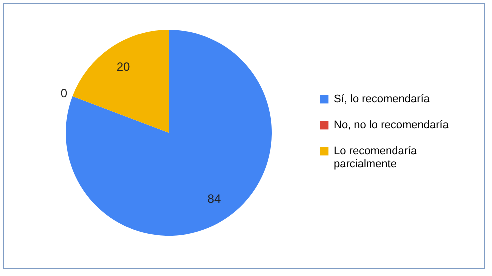 The width and height of the screenshot is (492, 276). I want to click on pie-slice, so click(120, 81).